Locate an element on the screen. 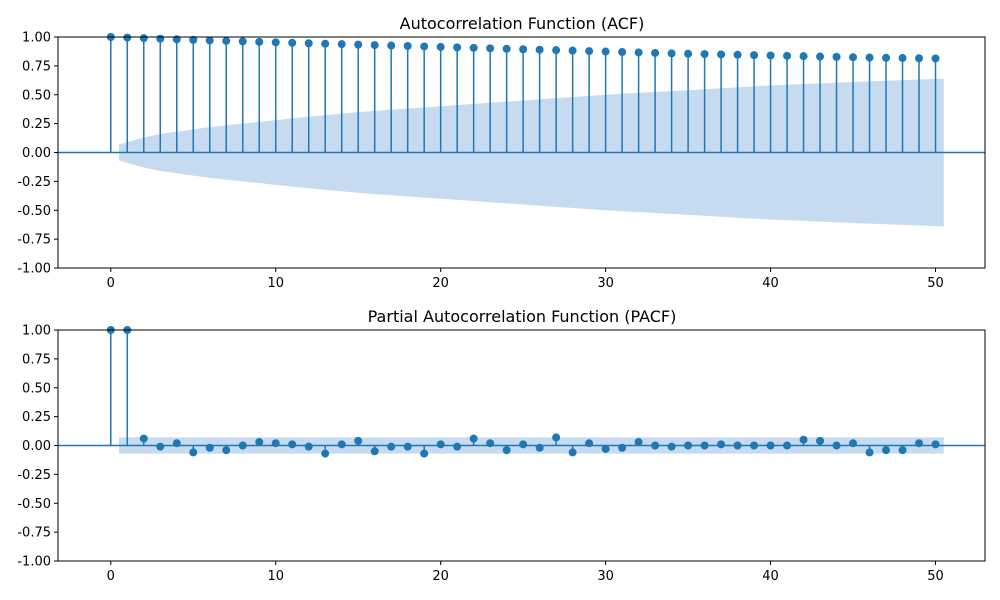  pacf-ytick-label: 0.75 is located at coordinates (36, 359).